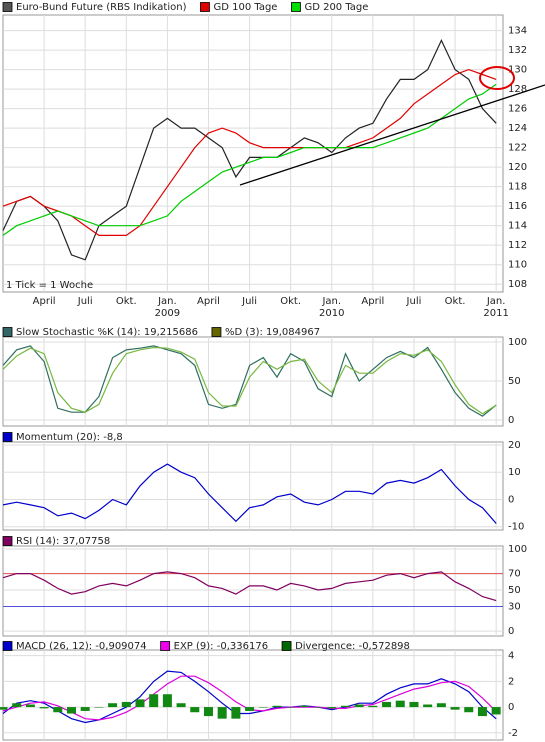  What do you see at coordinates (517, 206) in the screenshot?
I see `y-tick-label: 116` at bounding box center [517, 206].